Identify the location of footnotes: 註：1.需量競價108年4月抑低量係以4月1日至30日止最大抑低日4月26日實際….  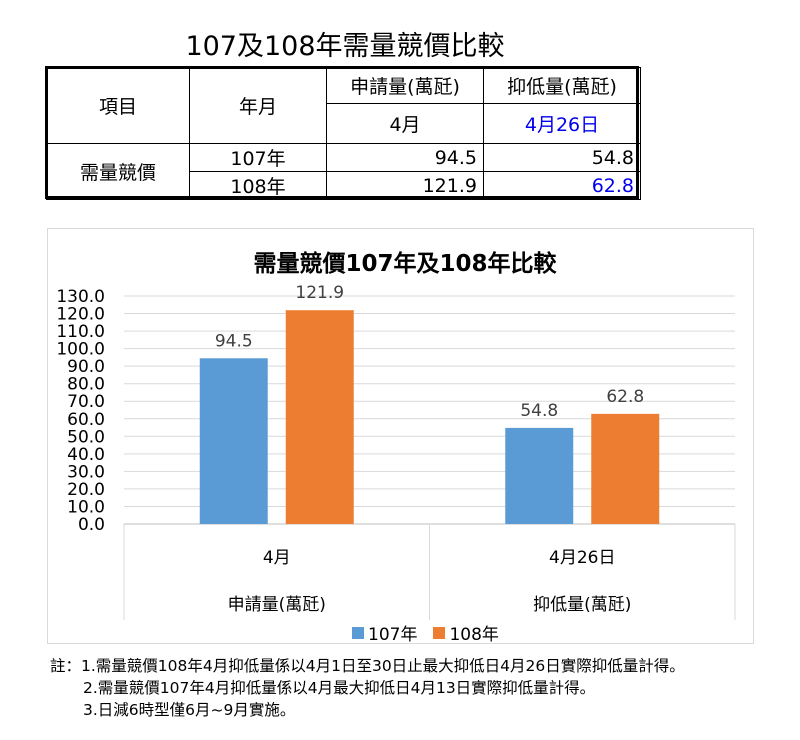
(367, 688).